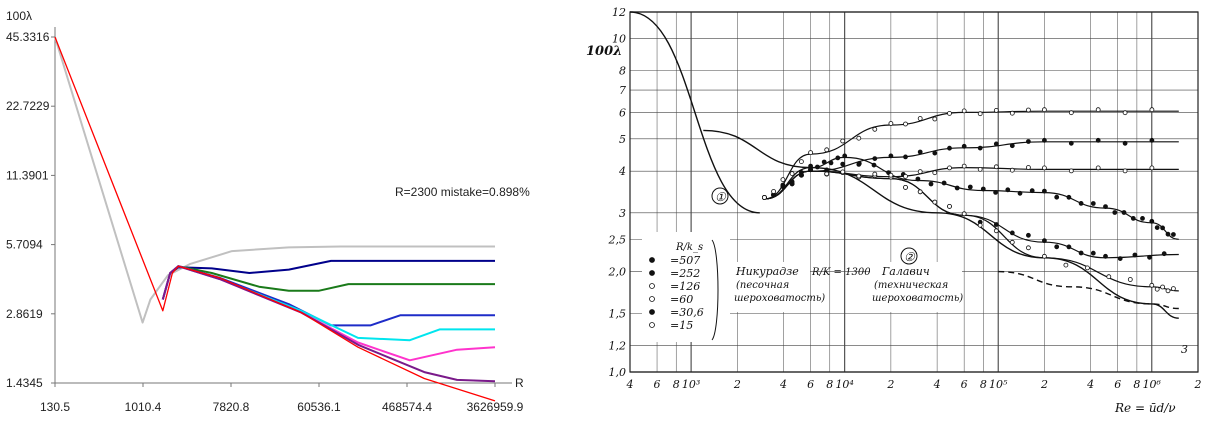 This screenshot has height=421, width=1207. What do you see at coordinates (24, 245) in the screenshot?
I see `left-y-tick-label: 5.7094` at bounding box center [24, 245].